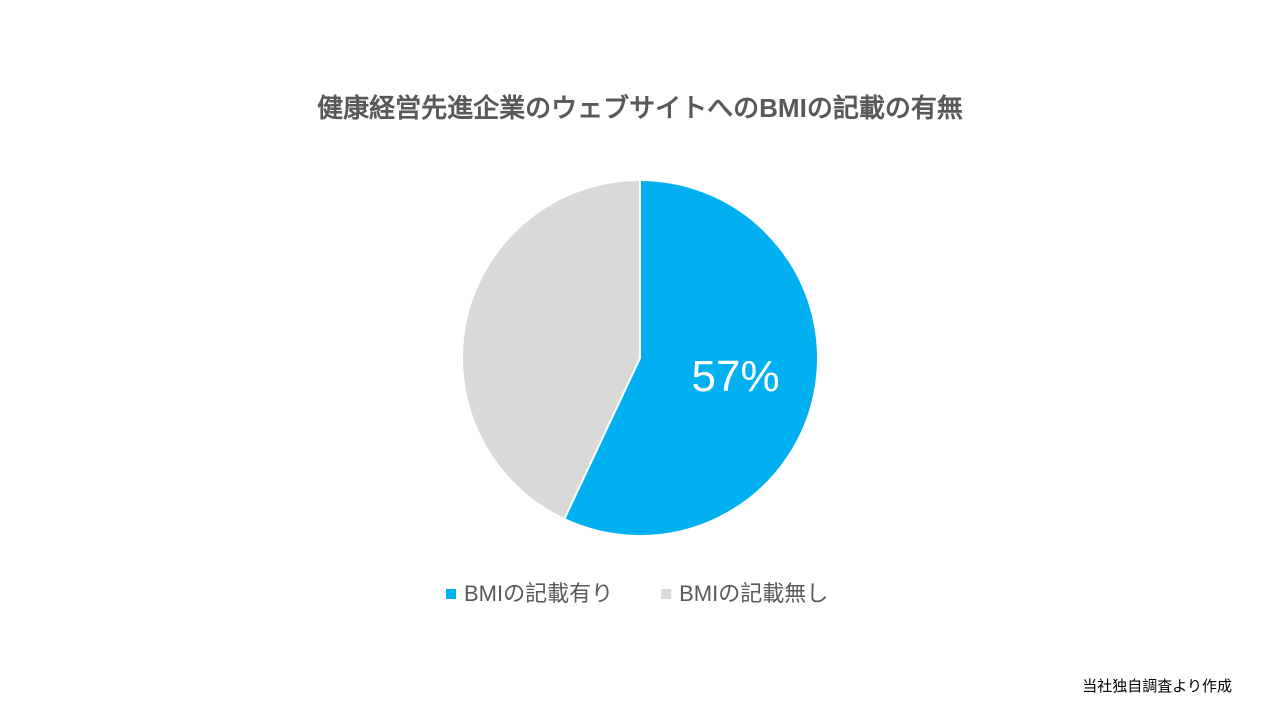 This screenshot has width=1280, height=720. Describe the element at coordinates (753, 593) in the screenshot. I see `legend-label: BMIの記載無し` at that location.